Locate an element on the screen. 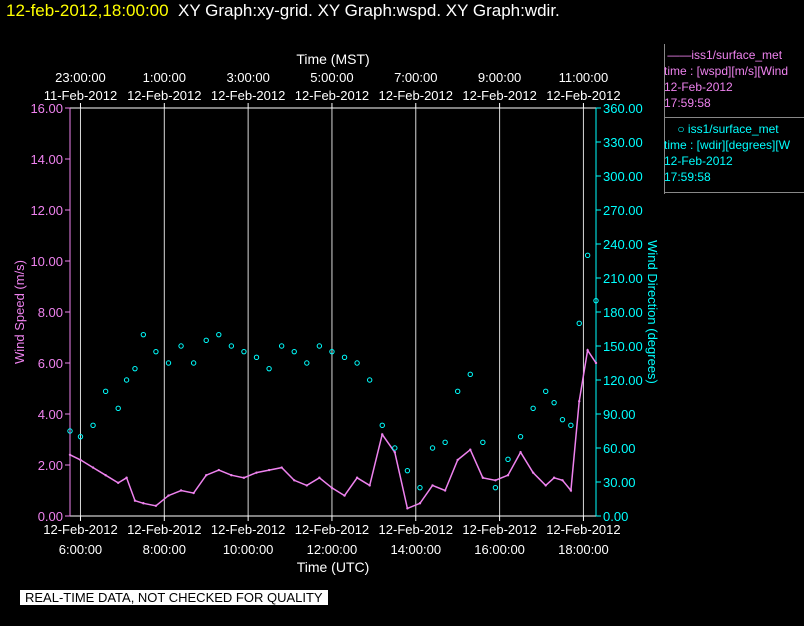 The width and height of the screenshot is (804, 626). bottom-tick-time: 10:00:00 is located at coordinates (248, 549).